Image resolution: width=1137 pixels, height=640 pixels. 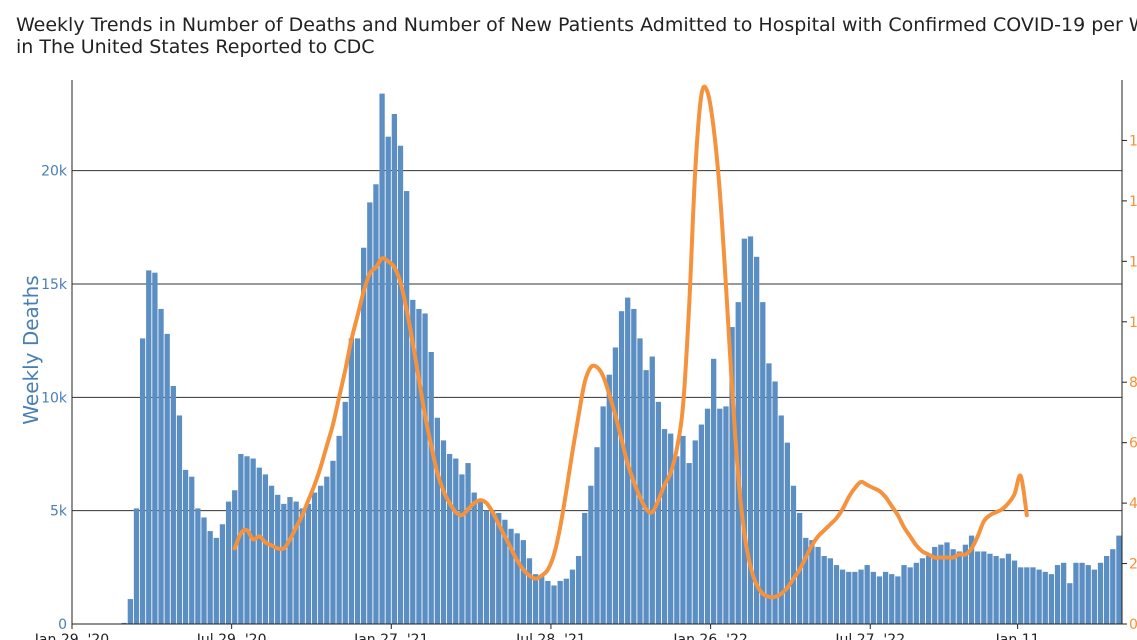 I want to click on y-tick-label: 15k, so click(x=54, y=285).